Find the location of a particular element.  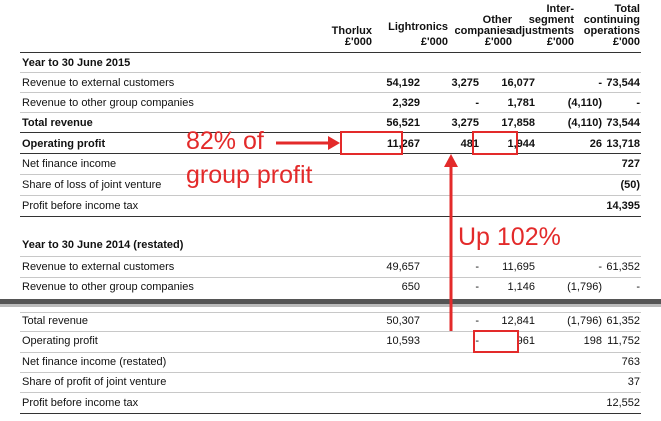

cell: 650 is located at coordinates (410, 287).